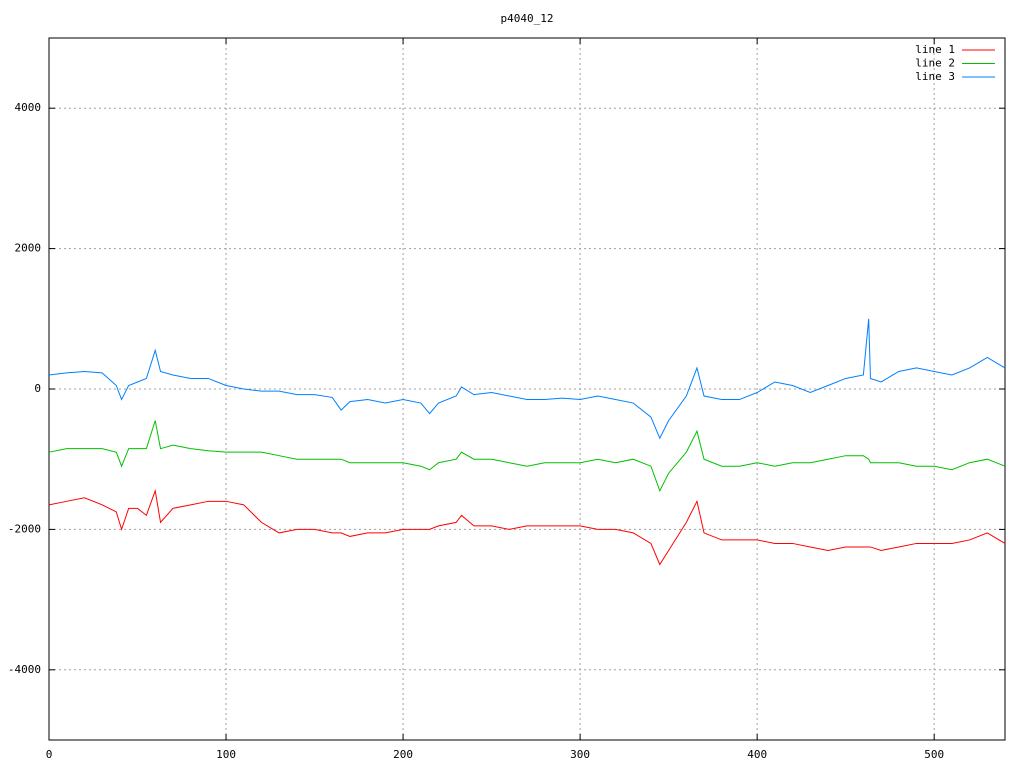 The height and width of the screenshot is (768, 1024). Describe the element at coordinates (403, 754) in the screenshot. I see `x-tick-label: 200` at that location.